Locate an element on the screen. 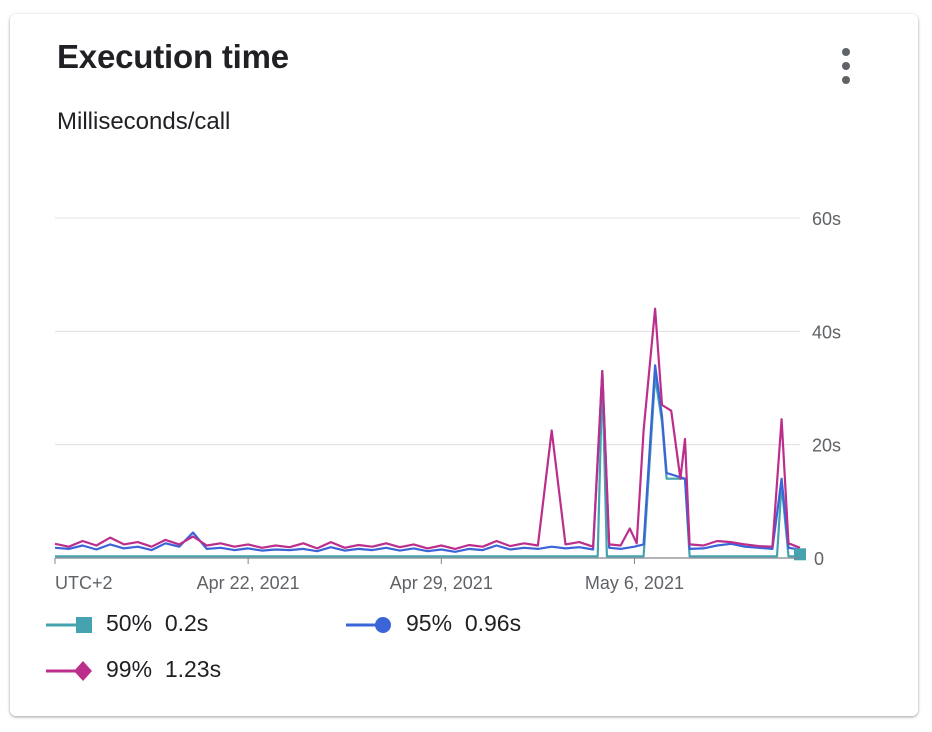 Image resolution: width=932 pixels, height=732 pixels. legend-marker-circle-icon is located at coordinates (368, 624).